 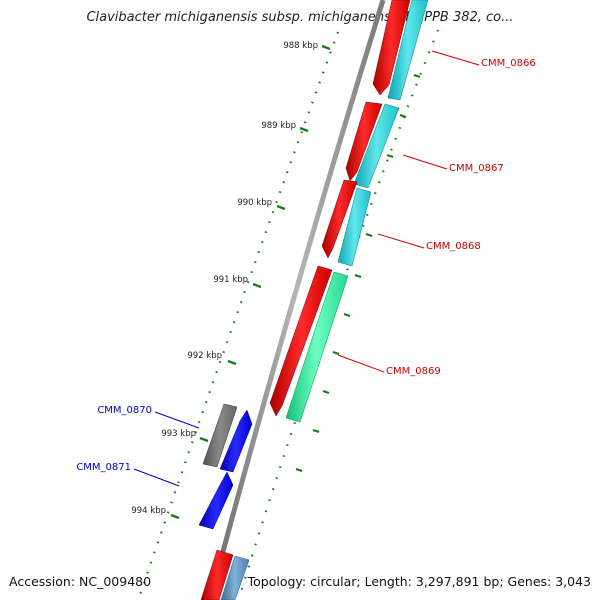 I want to click on gene-label-cmm-0866: CMM_0866, so click(x=508, y=63).